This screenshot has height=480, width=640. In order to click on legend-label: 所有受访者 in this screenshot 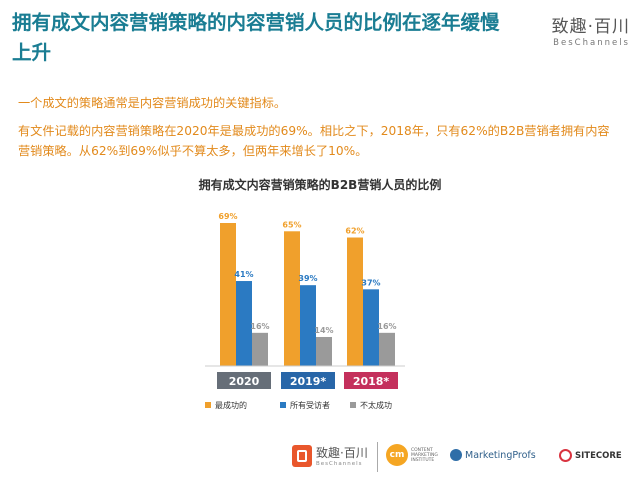, I will do `click(310, 405)`.